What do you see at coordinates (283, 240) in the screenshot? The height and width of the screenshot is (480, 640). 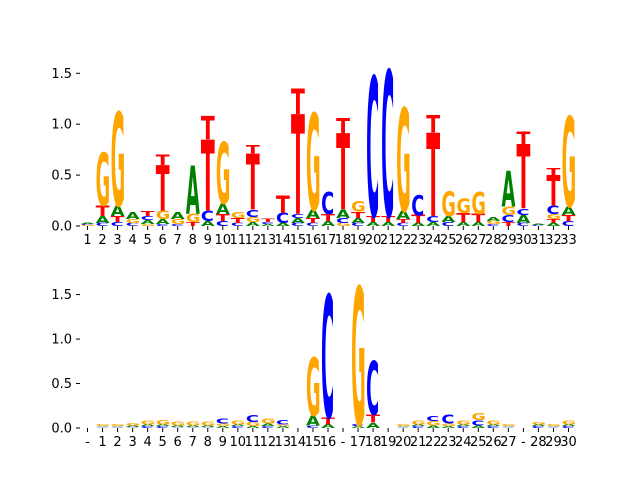 I see `x-tick-label: 14` at bounding box center [283, 240].